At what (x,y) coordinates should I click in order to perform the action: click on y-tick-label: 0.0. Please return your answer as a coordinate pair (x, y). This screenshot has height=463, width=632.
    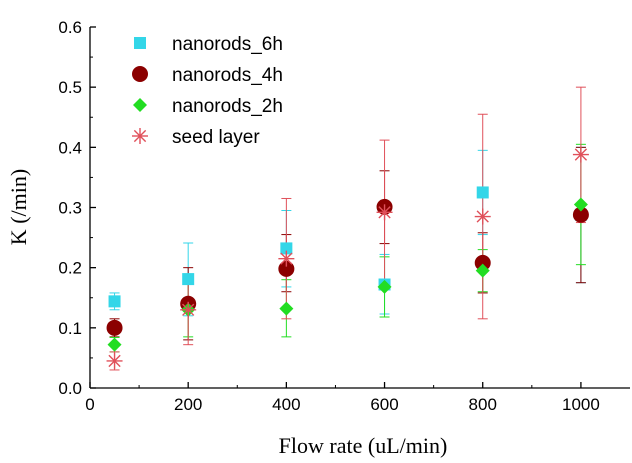
    Looking at the image, I should click on (70, 388).